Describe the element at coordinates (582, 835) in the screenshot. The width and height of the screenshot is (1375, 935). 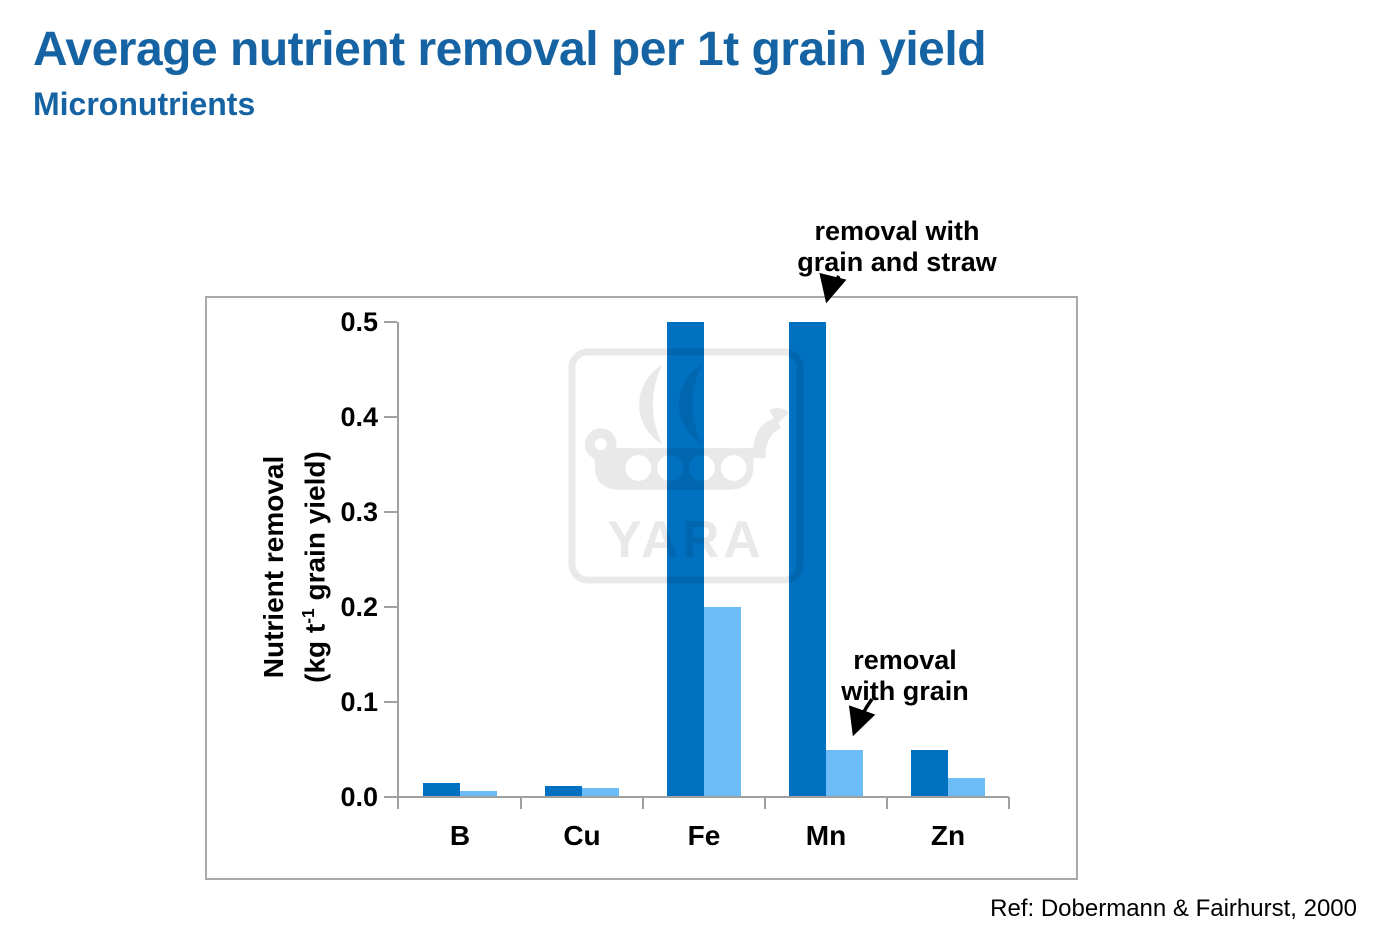
I see `category-label-cu: Cu` at that location.